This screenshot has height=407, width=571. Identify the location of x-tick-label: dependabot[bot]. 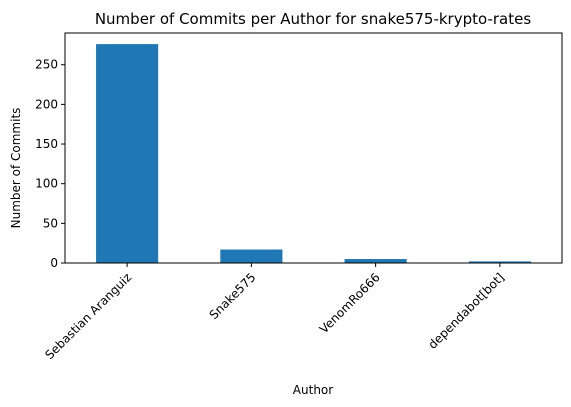
(466, 311).